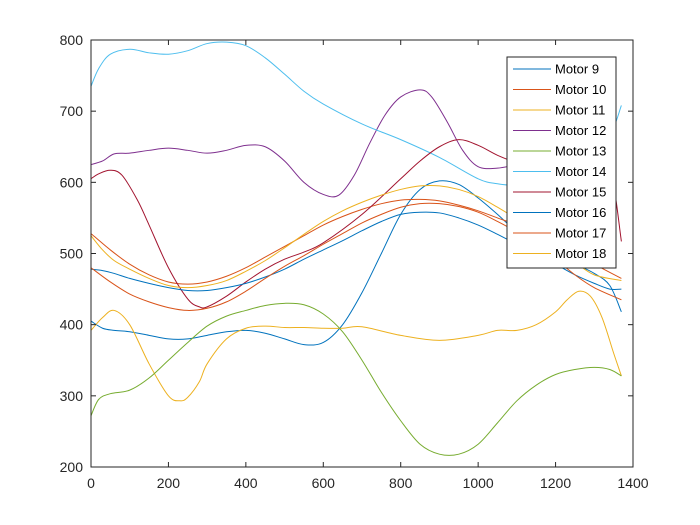  What do you see at coordinates (72, 396) in the screenshot?
I see `y-tick-label: 300` at bounding box center [72, 396].